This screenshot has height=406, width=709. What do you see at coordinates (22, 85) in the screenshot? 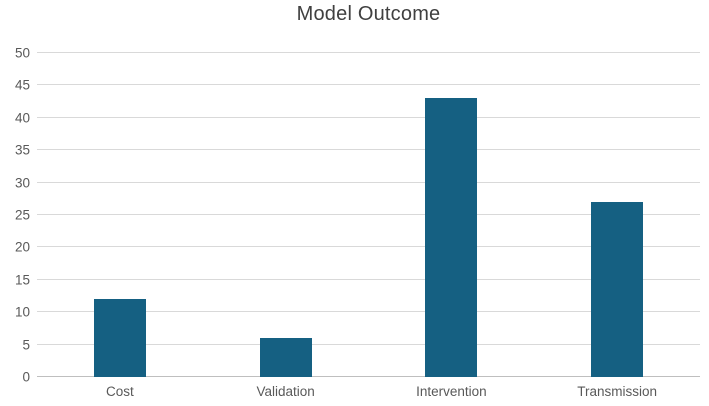
I see `y-axis-tick-label: 45` at bounding box center [22, 85].